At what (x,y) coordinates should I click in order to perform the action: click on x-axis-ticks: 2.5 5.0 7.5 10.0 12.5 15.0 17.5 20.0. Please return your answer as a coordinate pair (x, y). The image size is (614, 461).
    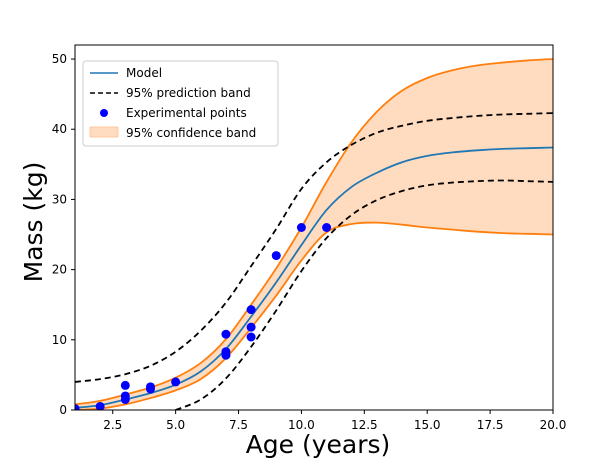
    Looking at the image, I should click on (334, 421).